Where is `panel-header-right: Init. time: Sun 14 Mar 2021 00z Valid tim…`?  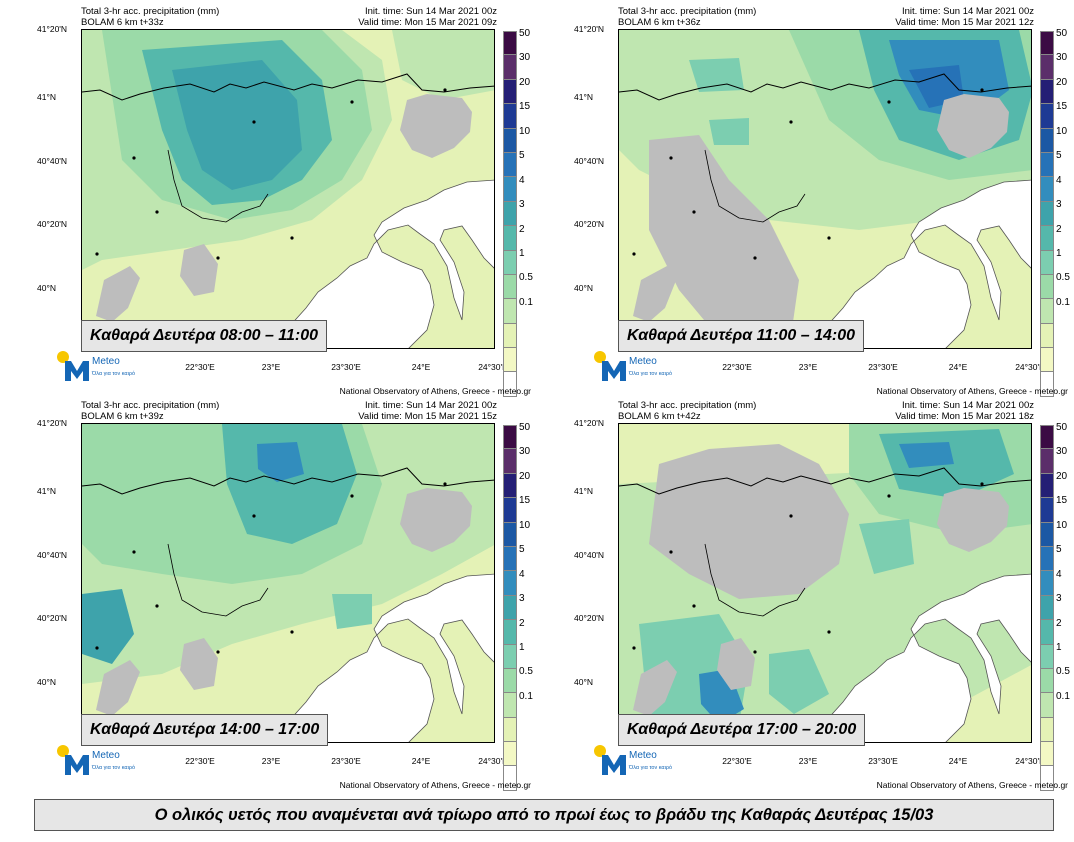
panel-header-right: Init. time: Sun 14 Mar 2021 00z Valid tim… is located at coordinates (427, 17).